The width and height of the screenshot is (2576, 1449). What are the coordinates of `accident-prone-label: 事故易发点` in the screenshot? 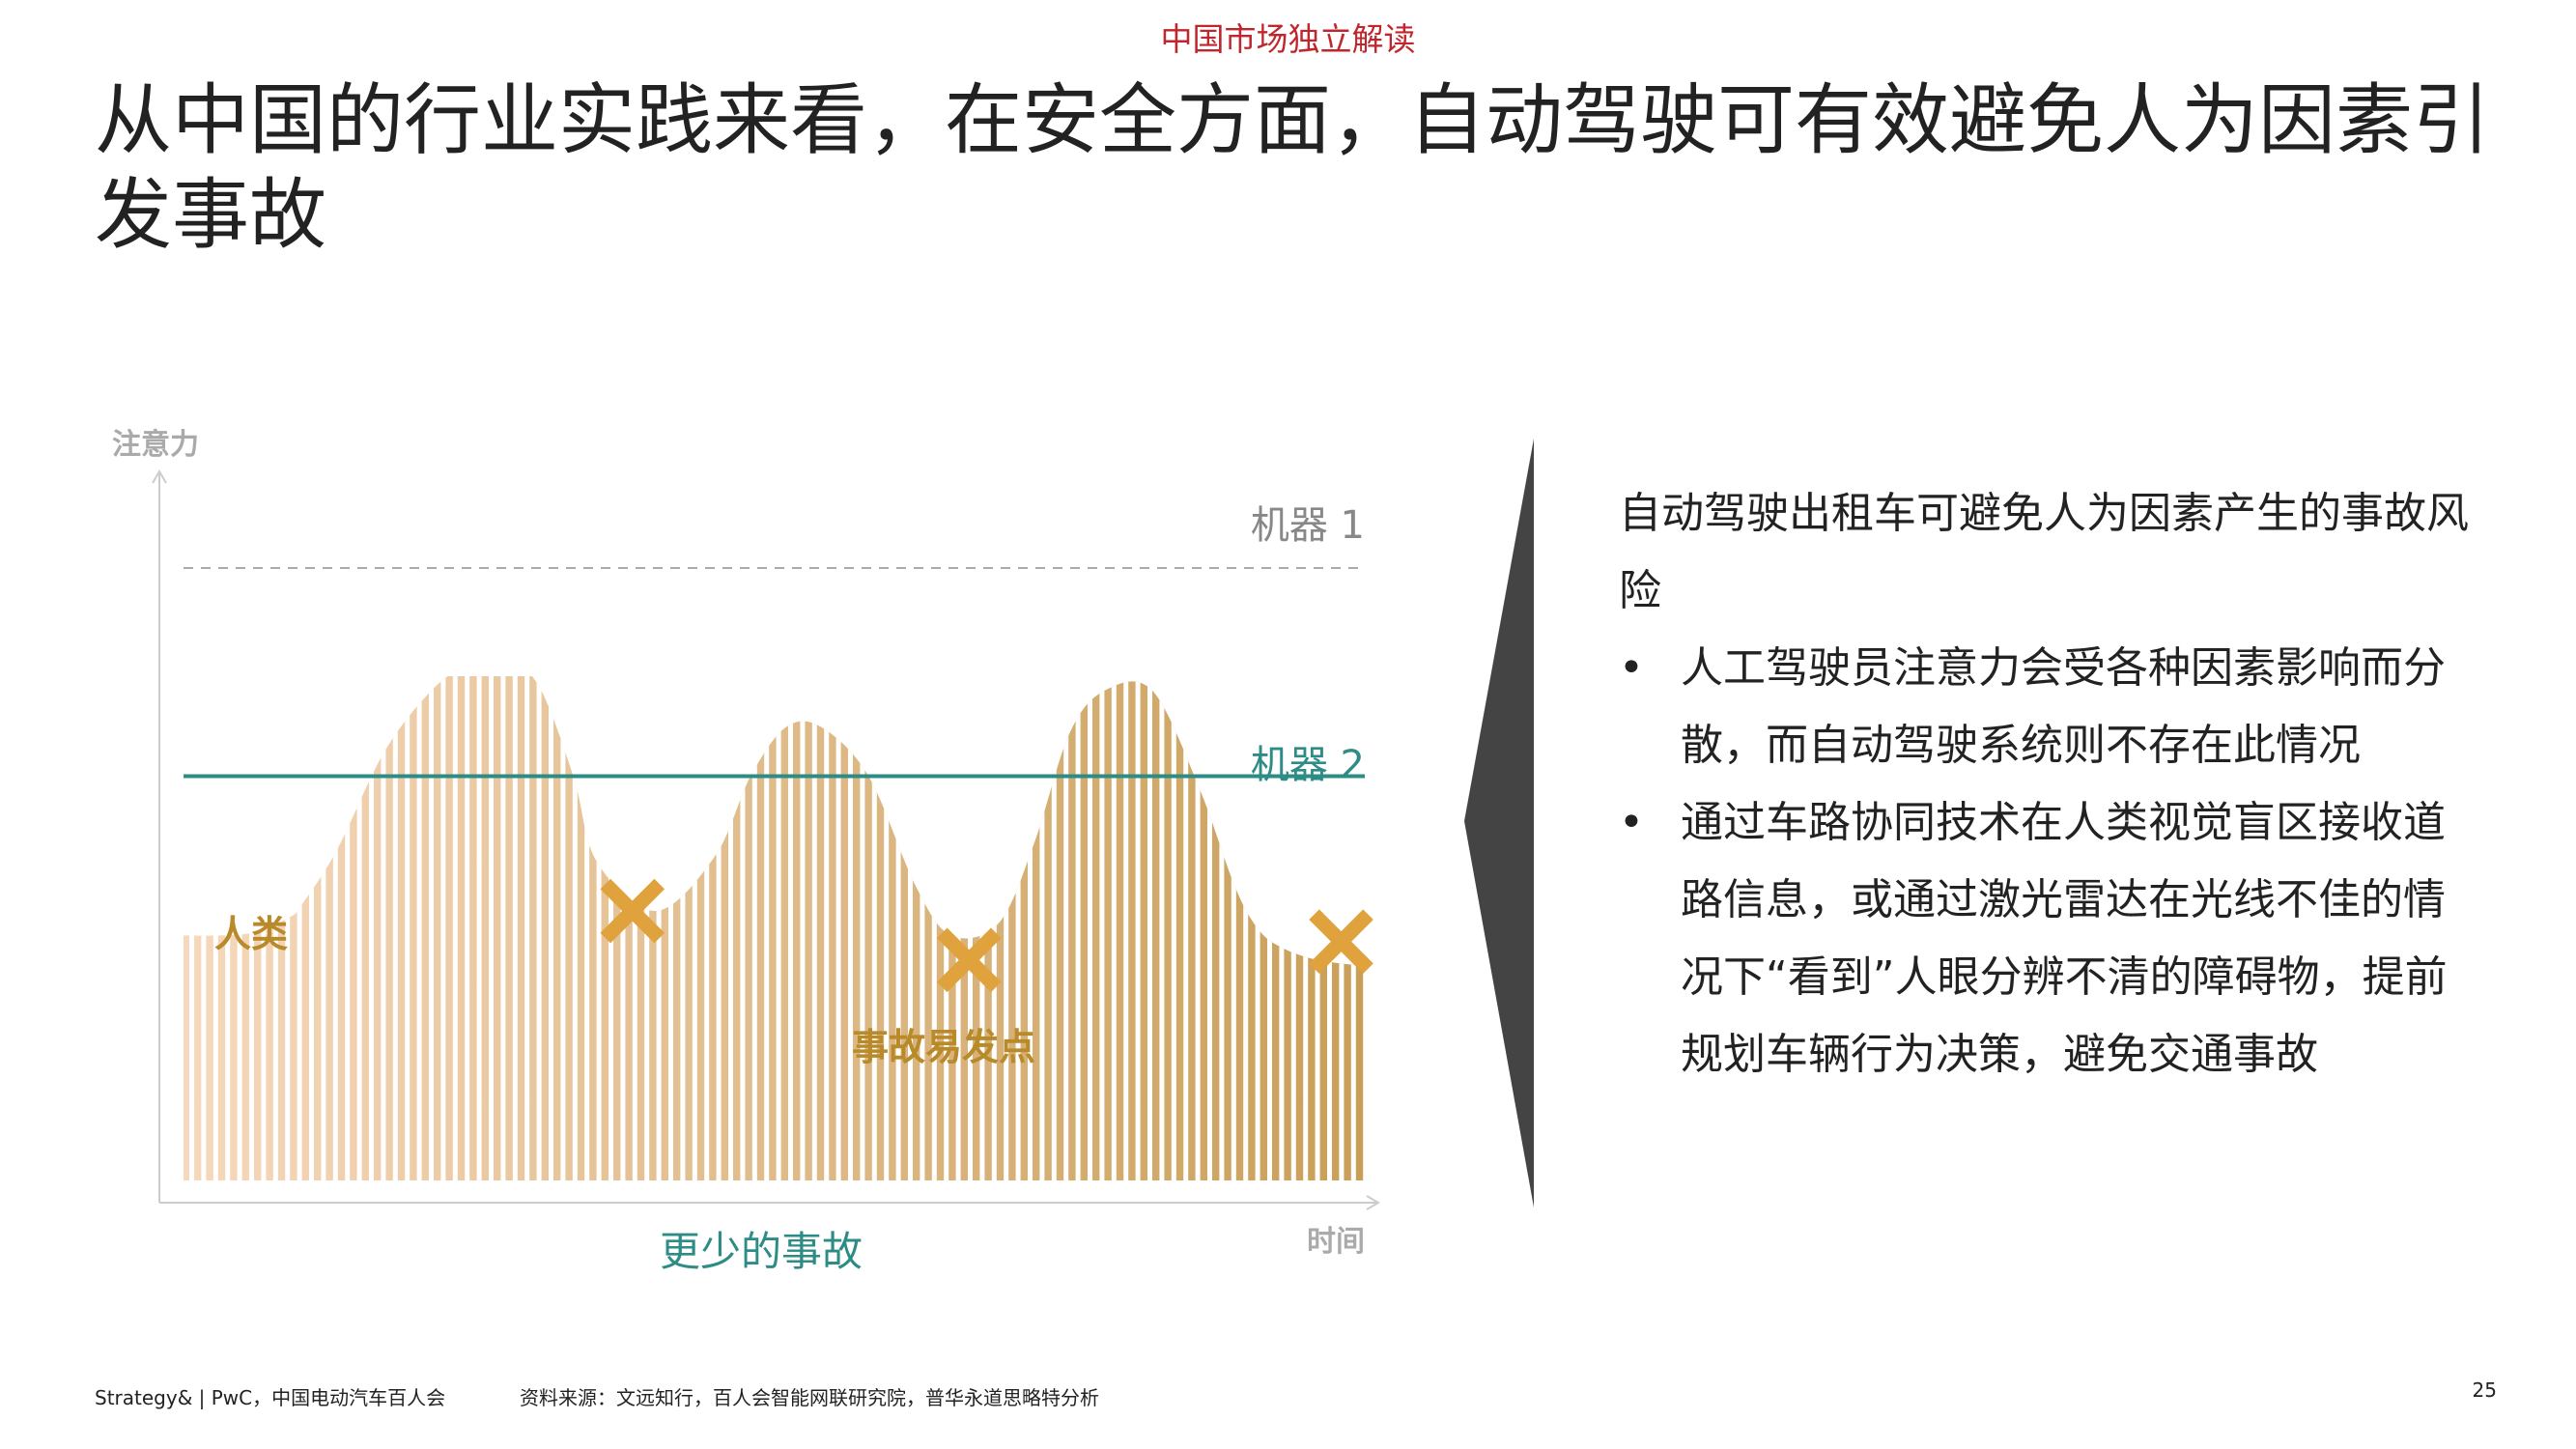 It's located at (943, 1047).